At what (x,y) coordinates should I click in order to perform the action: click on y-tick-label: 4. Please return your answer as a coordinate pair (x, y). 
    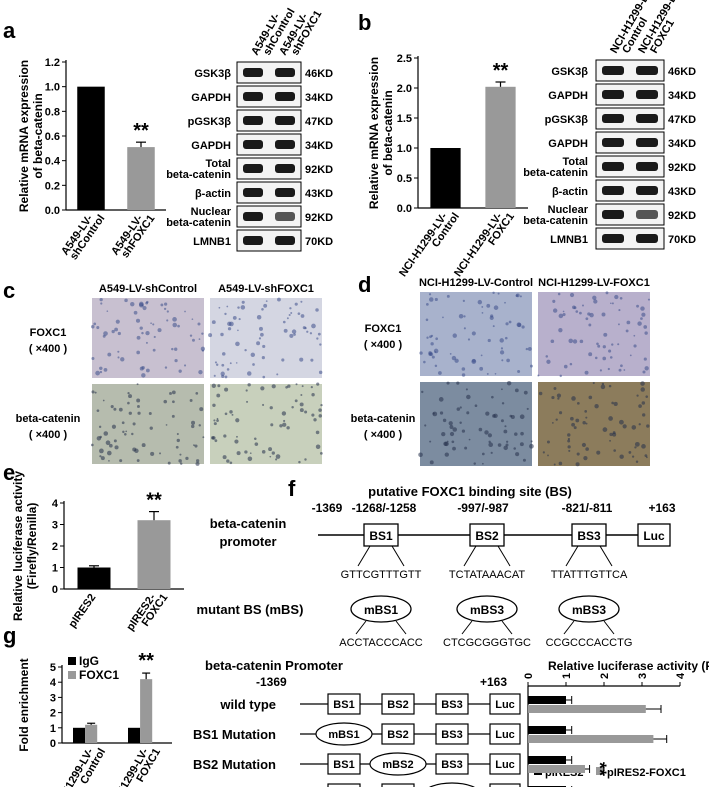
    Looking at the image, I should click on (53, 683).